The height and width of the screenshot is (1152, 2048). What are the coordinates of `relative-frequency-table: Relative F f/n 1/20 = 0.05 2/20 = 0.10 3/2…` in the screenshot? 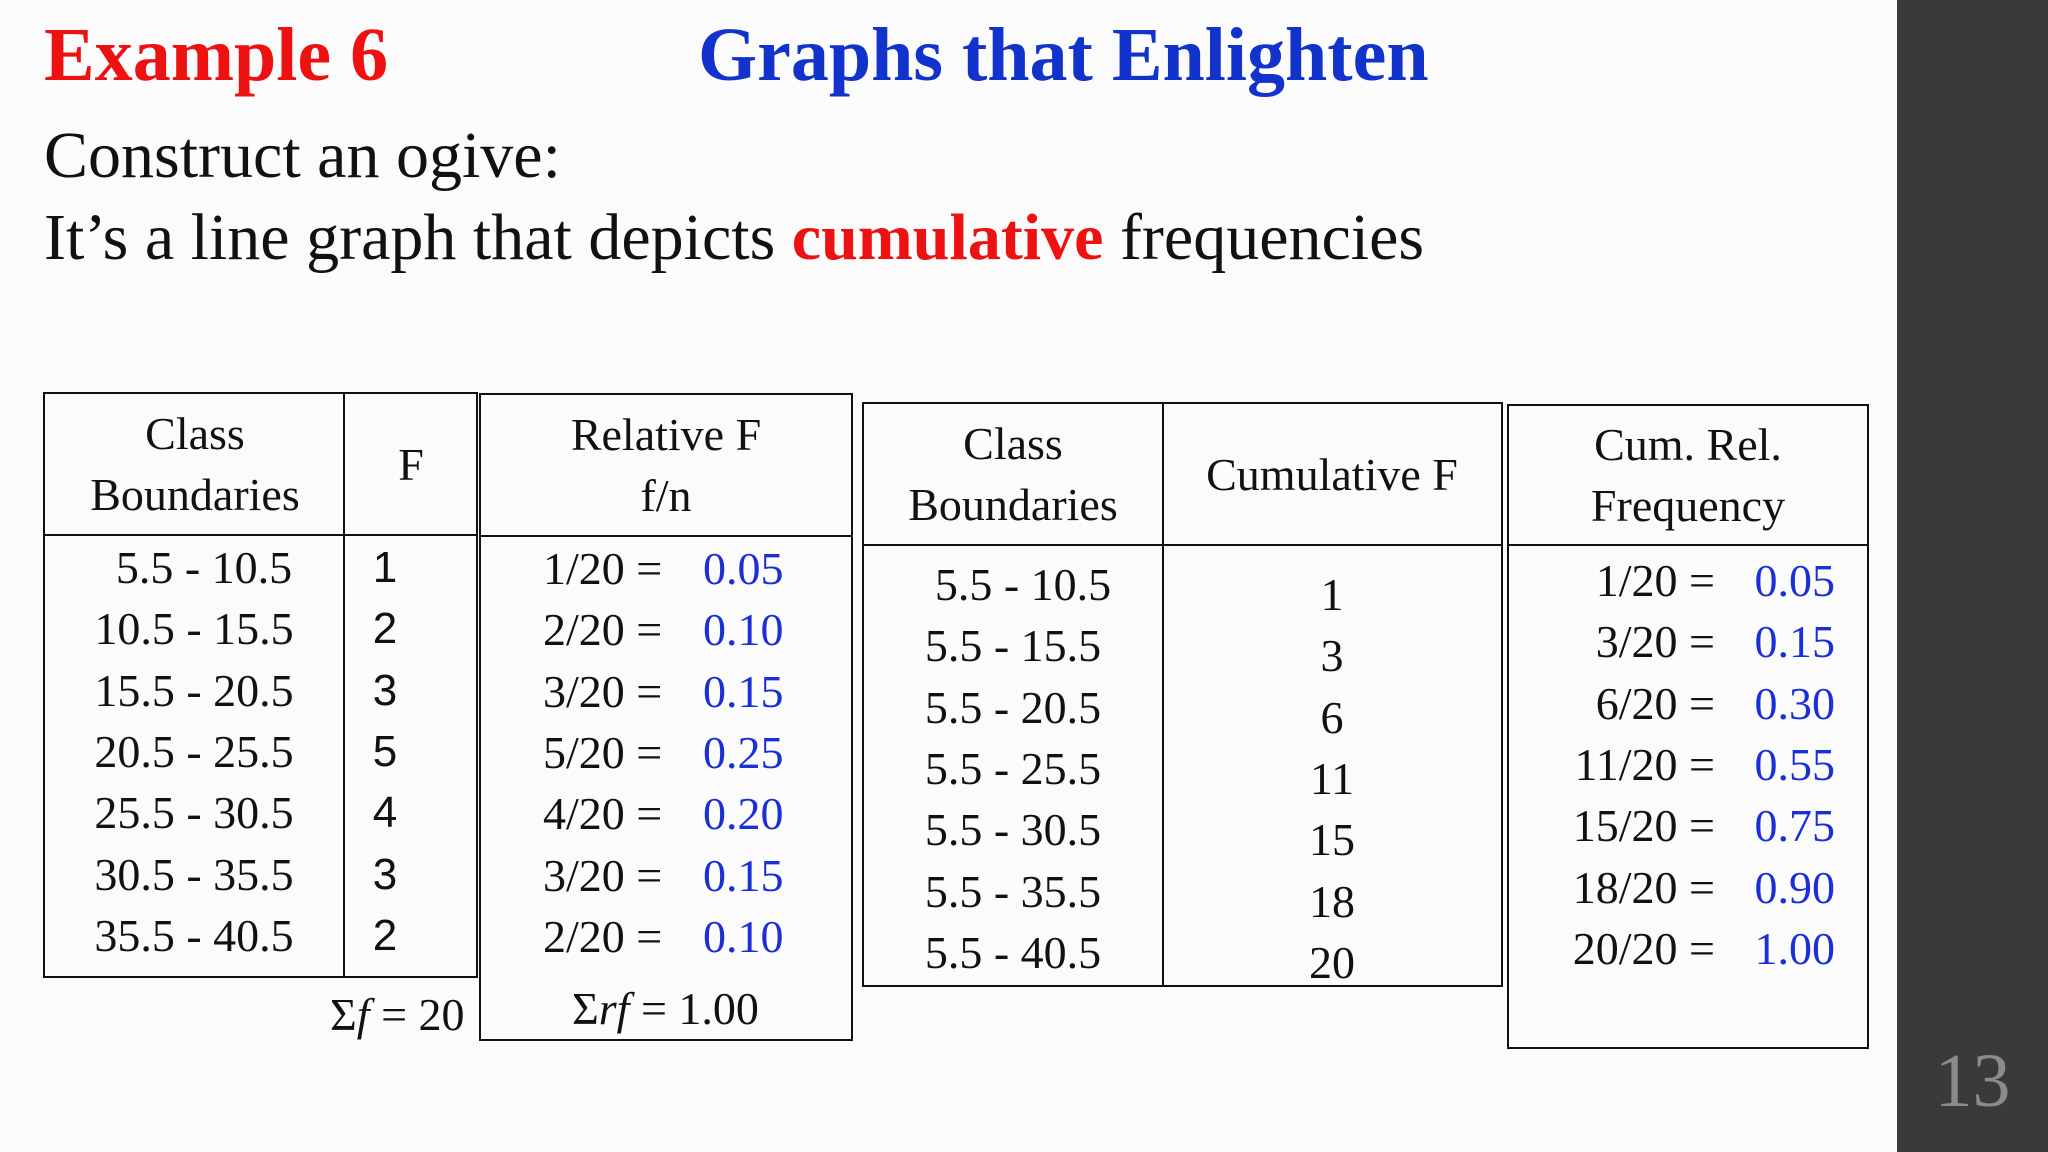 It's located at (666, 717).